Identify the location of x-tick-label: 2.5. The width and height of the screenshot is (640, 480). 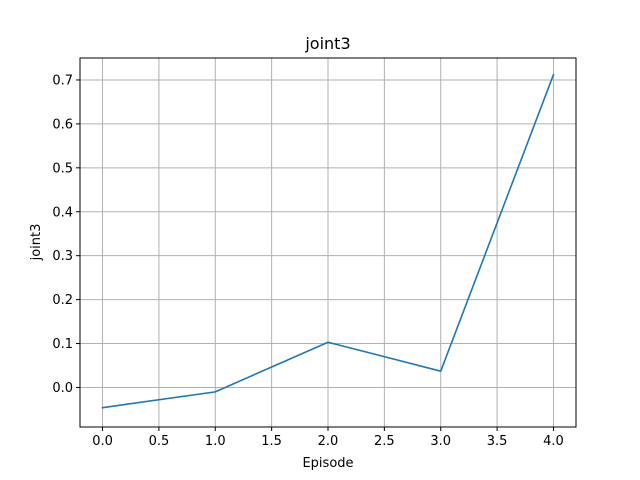
(384, 441).